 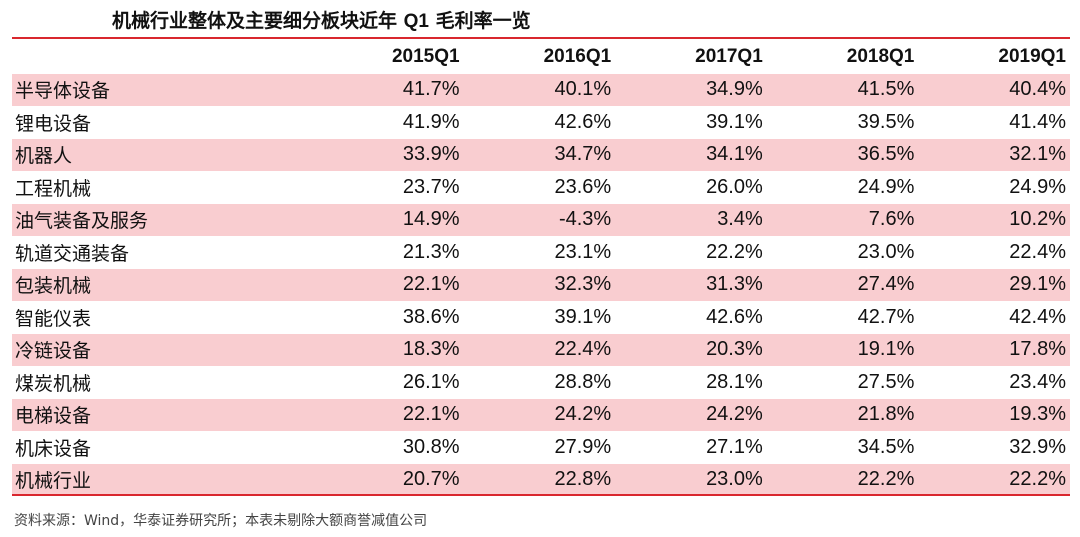 What do you see at coordinates (1037, 381) in the screenshot?
I see `value-cell: 23.4%` at bounding box center [1037, 381].